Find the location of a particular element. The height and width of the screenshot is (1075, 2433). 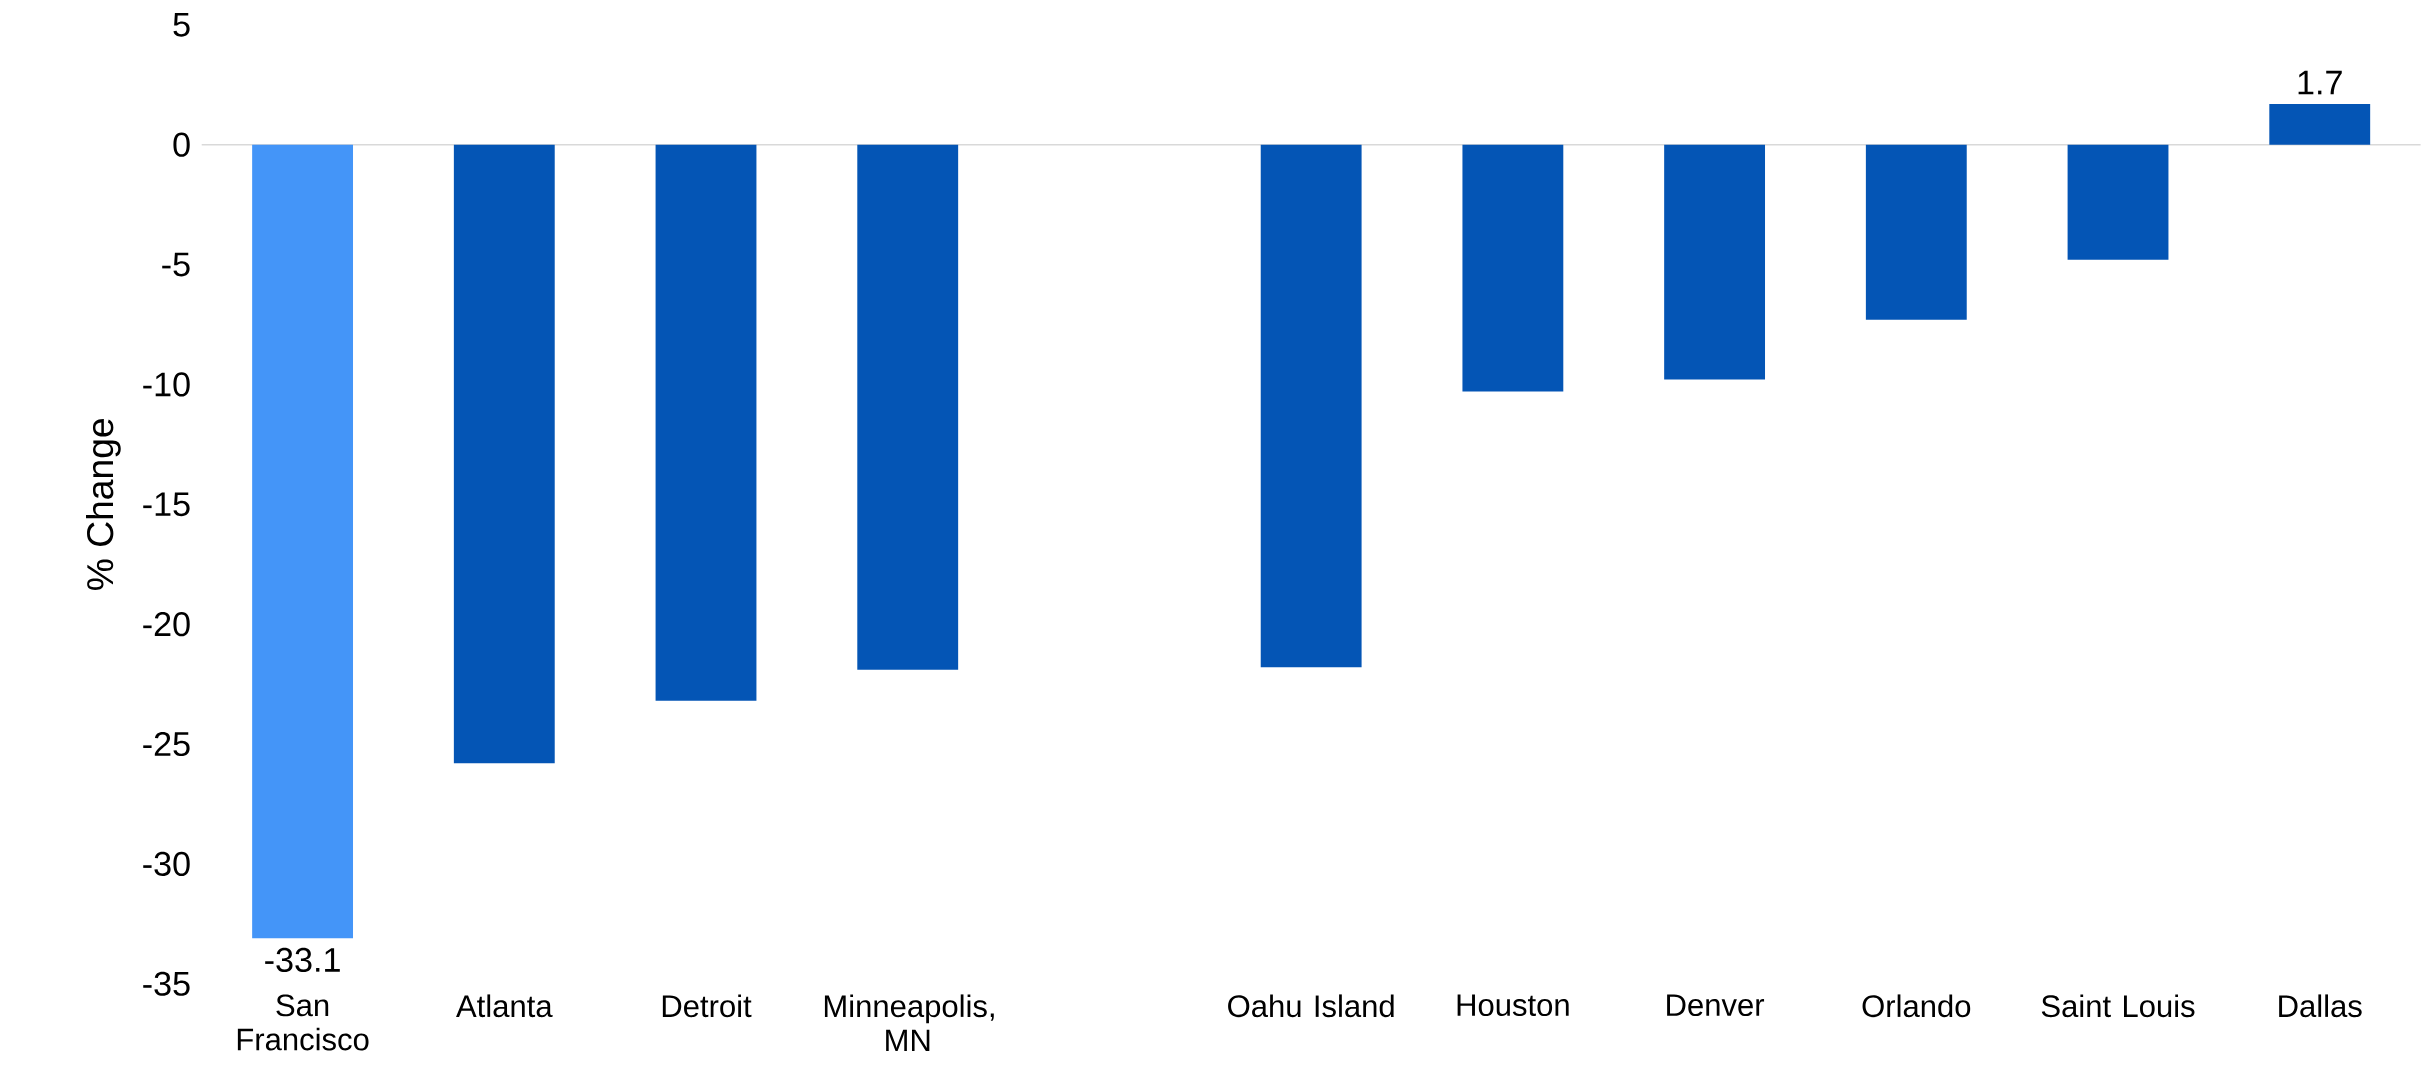

x-tick-label: San Francisco is located at coordinates (303, 1022).